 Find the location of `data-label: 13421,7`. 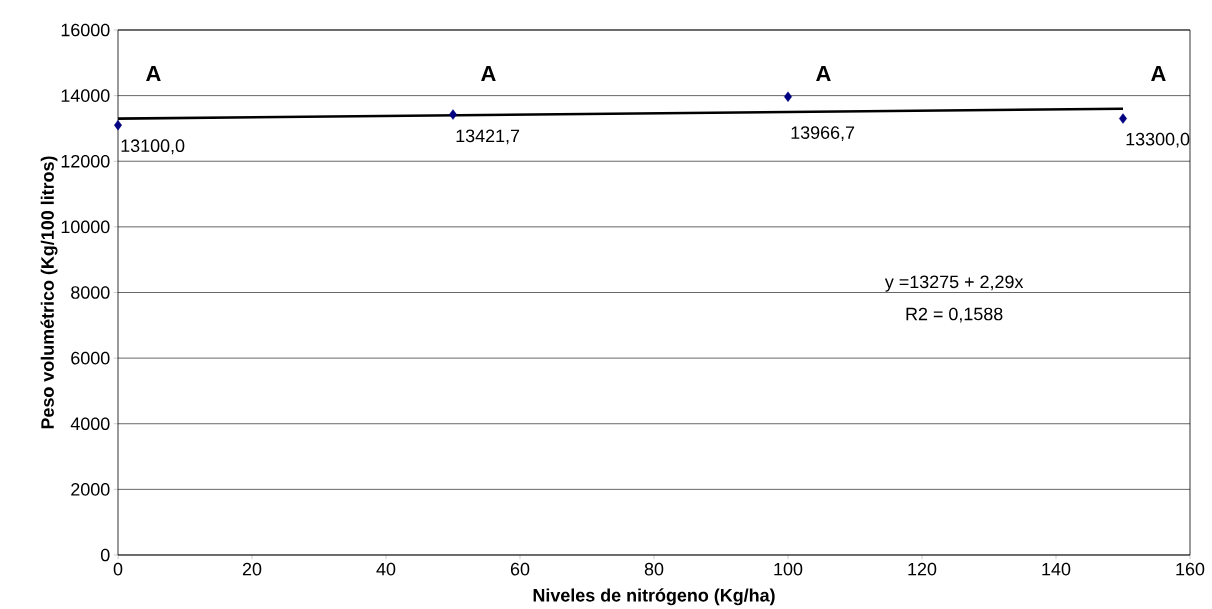

data-label: 13421,7 is located at coordinates (488, 137).